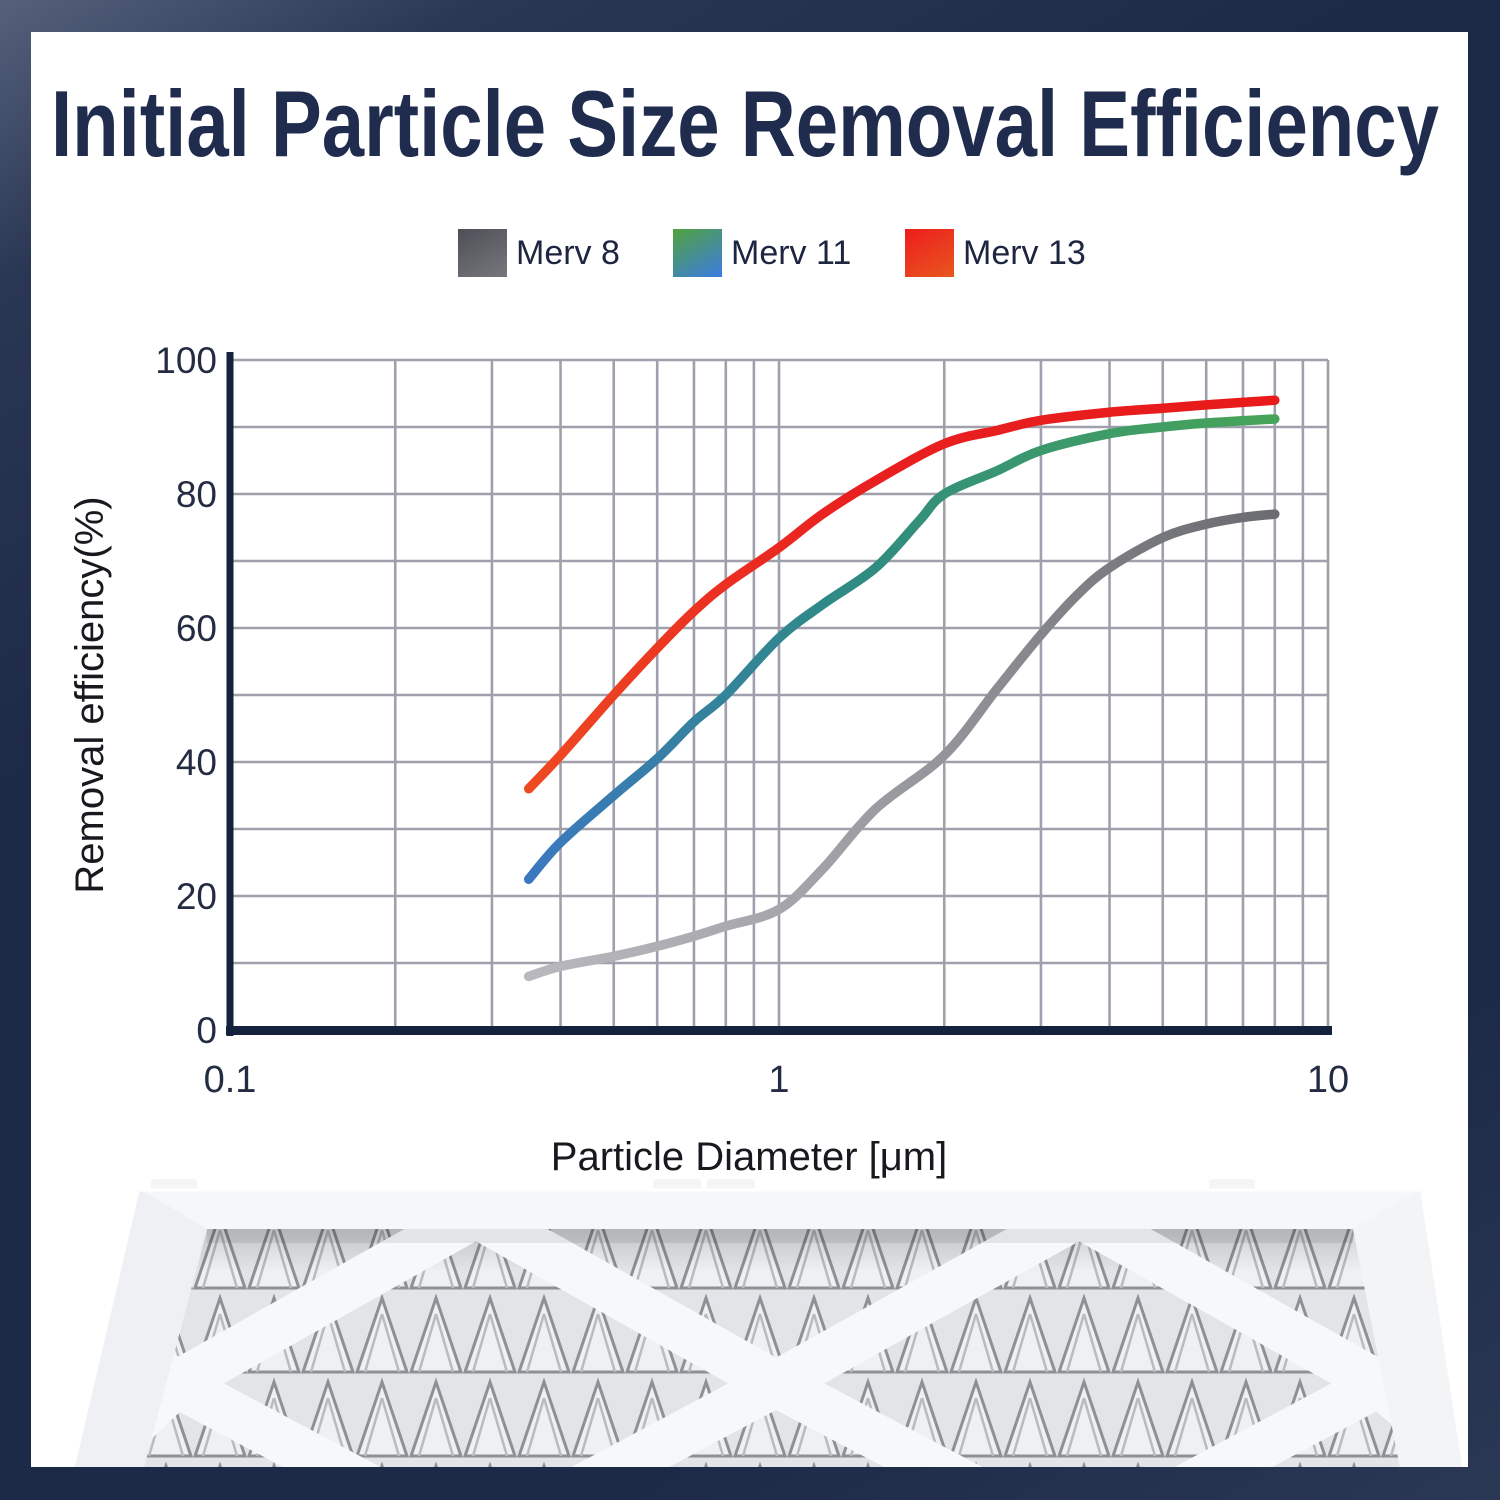  I want to click on legend-item-merv-11: Merv 11, so click(762, 253).